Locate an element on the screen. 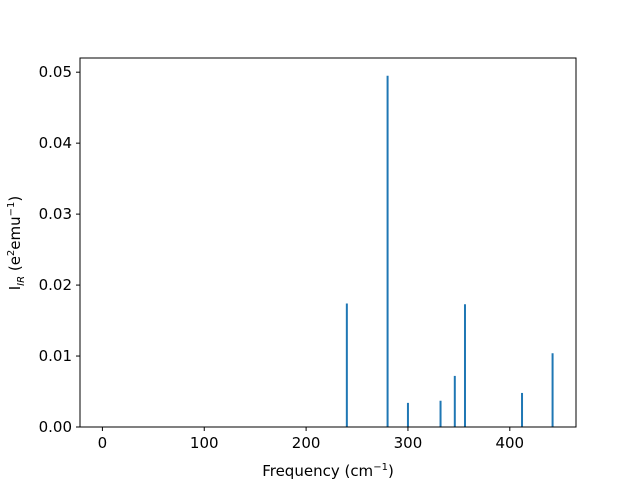 Image resolution: width=640 pixels, height=480 pixels. x-axis-title: Frequency (cm−1) is located at coordinates (328, 471).